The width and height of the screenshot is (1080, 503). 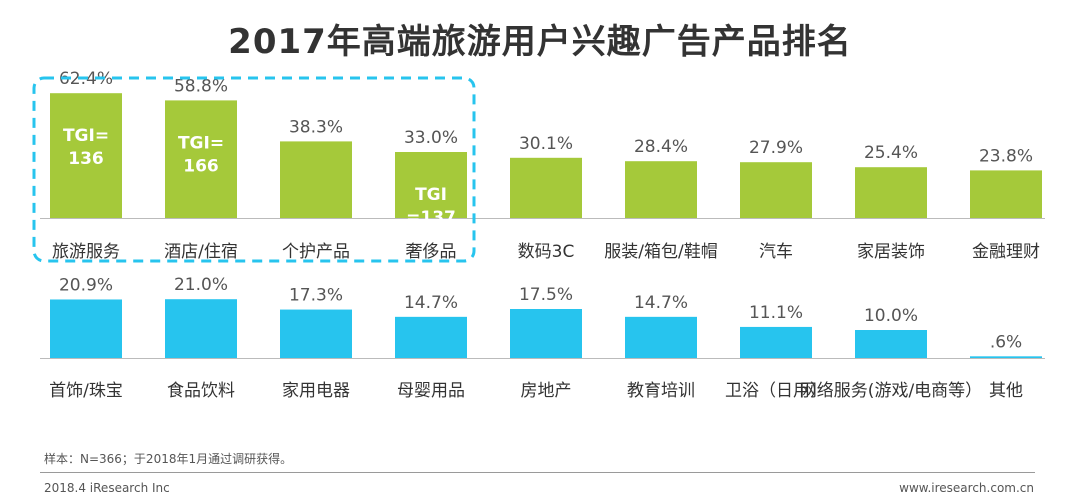 What do you see at coordinates (966, 488) in the screenshot?
I see `footer-website: www.iresearch.com.cn` at bounding box center [966, 488].